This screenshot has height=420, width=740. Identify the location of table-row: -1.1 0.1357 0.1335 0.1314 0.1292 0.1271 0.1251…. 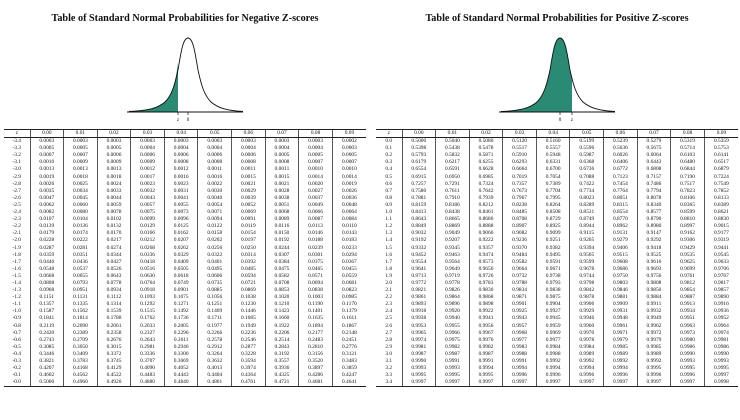
(185, 305).